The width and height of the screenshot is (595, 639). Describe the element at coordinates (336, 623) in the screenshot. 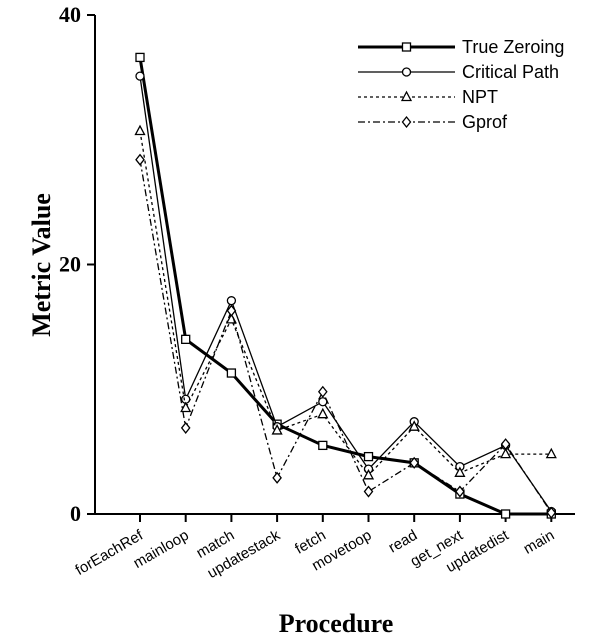

I see `x-axis-title: Procedure` at that location.